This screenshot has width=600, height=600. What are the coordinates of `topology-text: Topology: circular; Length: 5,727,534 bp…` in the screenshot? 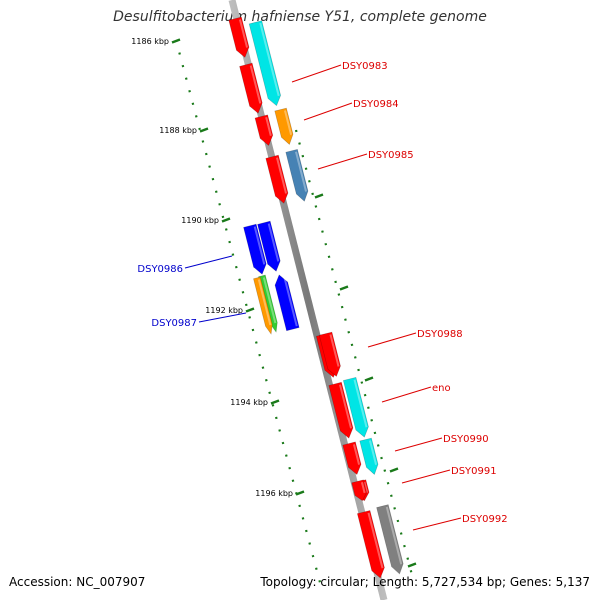 It's located at (425, 582).